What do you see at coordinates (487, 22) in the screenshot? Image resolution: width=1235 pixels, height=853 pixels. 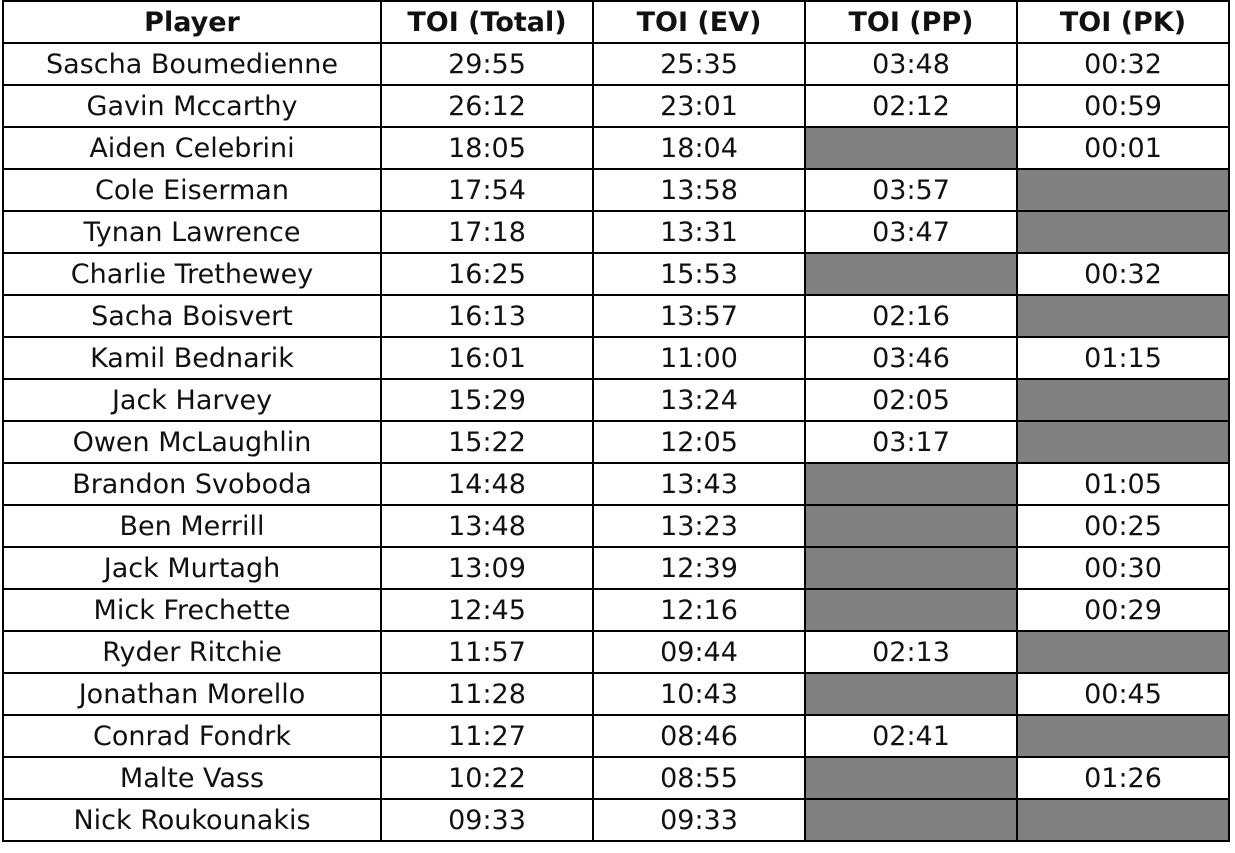 I see `header-cell: TOI (Total)` at bounding box center [487, 22].